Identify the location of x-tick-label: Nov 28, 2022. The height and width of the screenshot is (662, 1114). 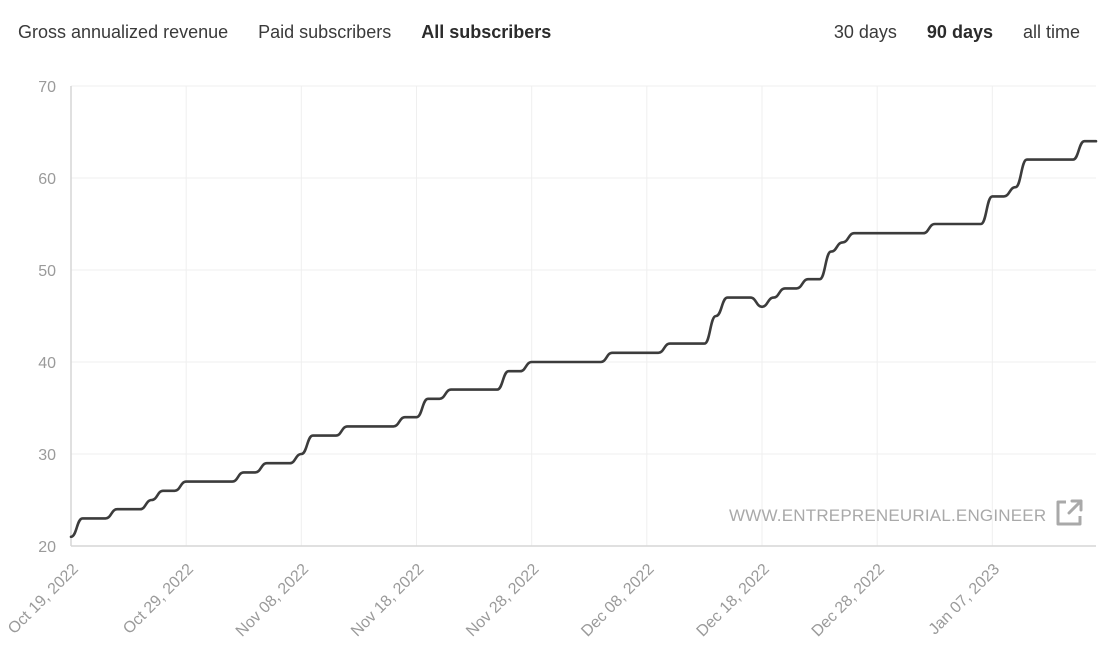
(502, 600).